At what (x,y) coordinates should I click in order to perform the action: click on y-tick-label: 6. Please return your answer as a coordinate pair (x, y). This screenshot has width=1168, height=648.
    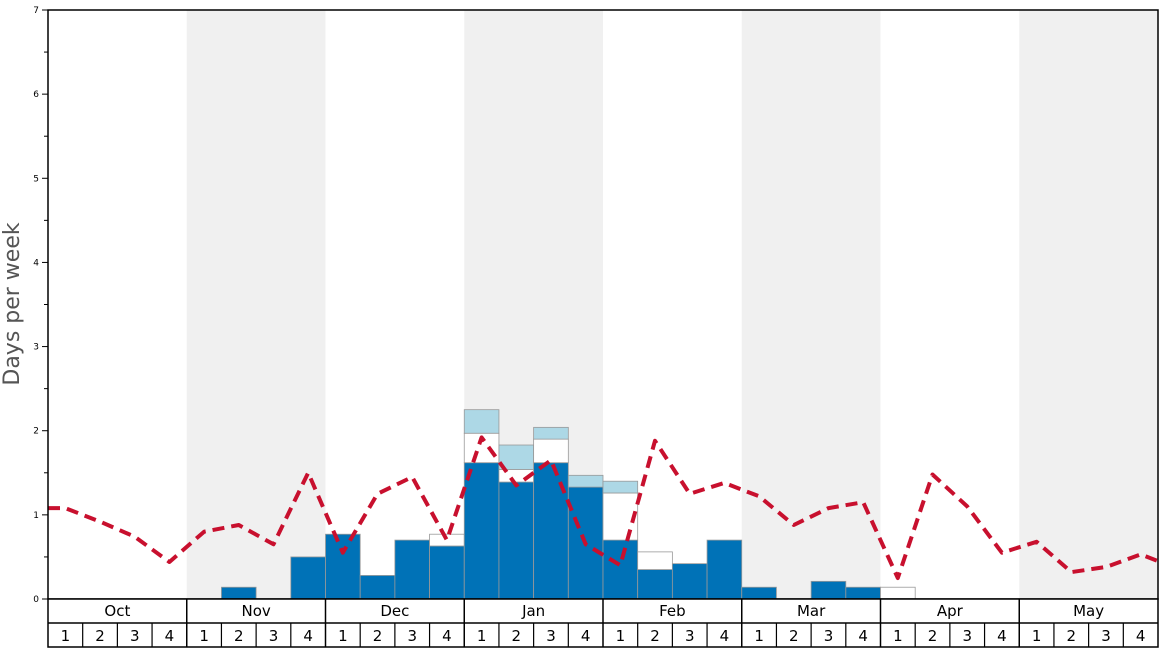
    Looking at the image, I should click on (36, 95).